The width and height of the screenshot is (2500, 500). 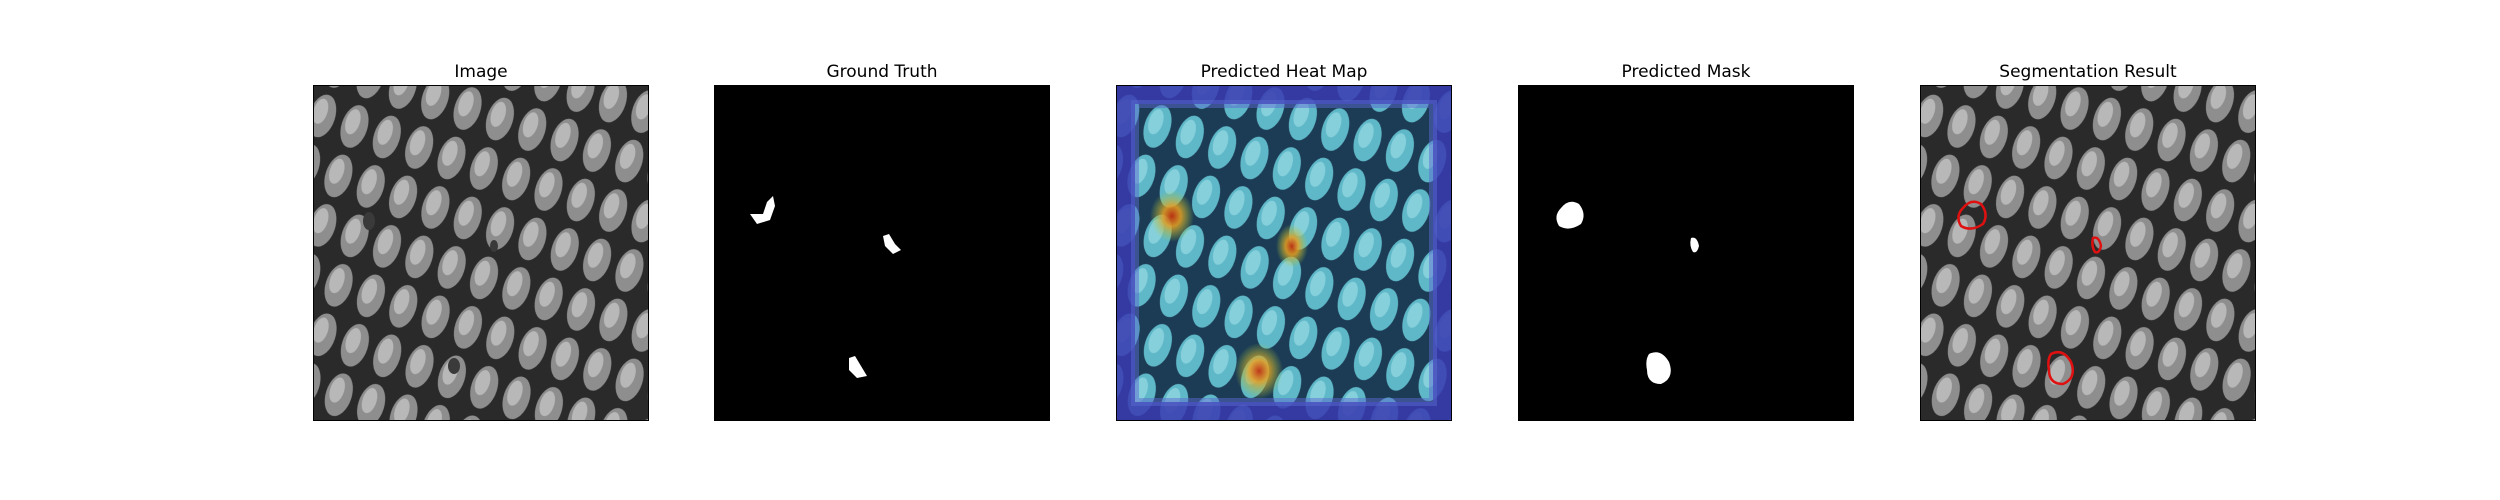 What do you see at coordinates (1284, 72) in the screenshot?
I see `panel-title-heat-map: Predicted Heat Map` at bounding box center [1284, 72].